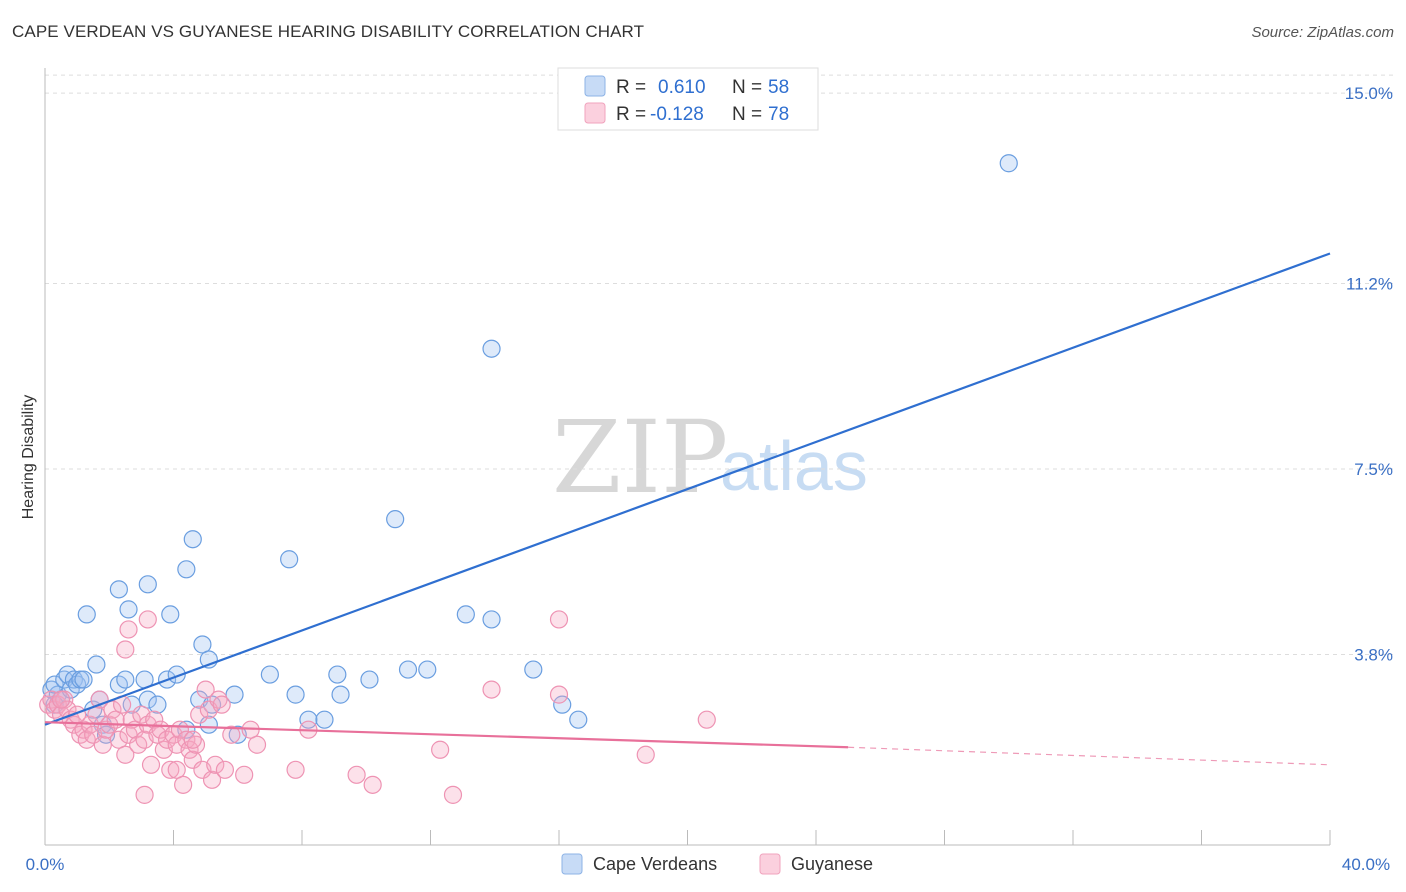  Describe the element at coordinates (832, 864) in the screenshot. I see `series-legend-label-guyanese: Guyanese` at that location.